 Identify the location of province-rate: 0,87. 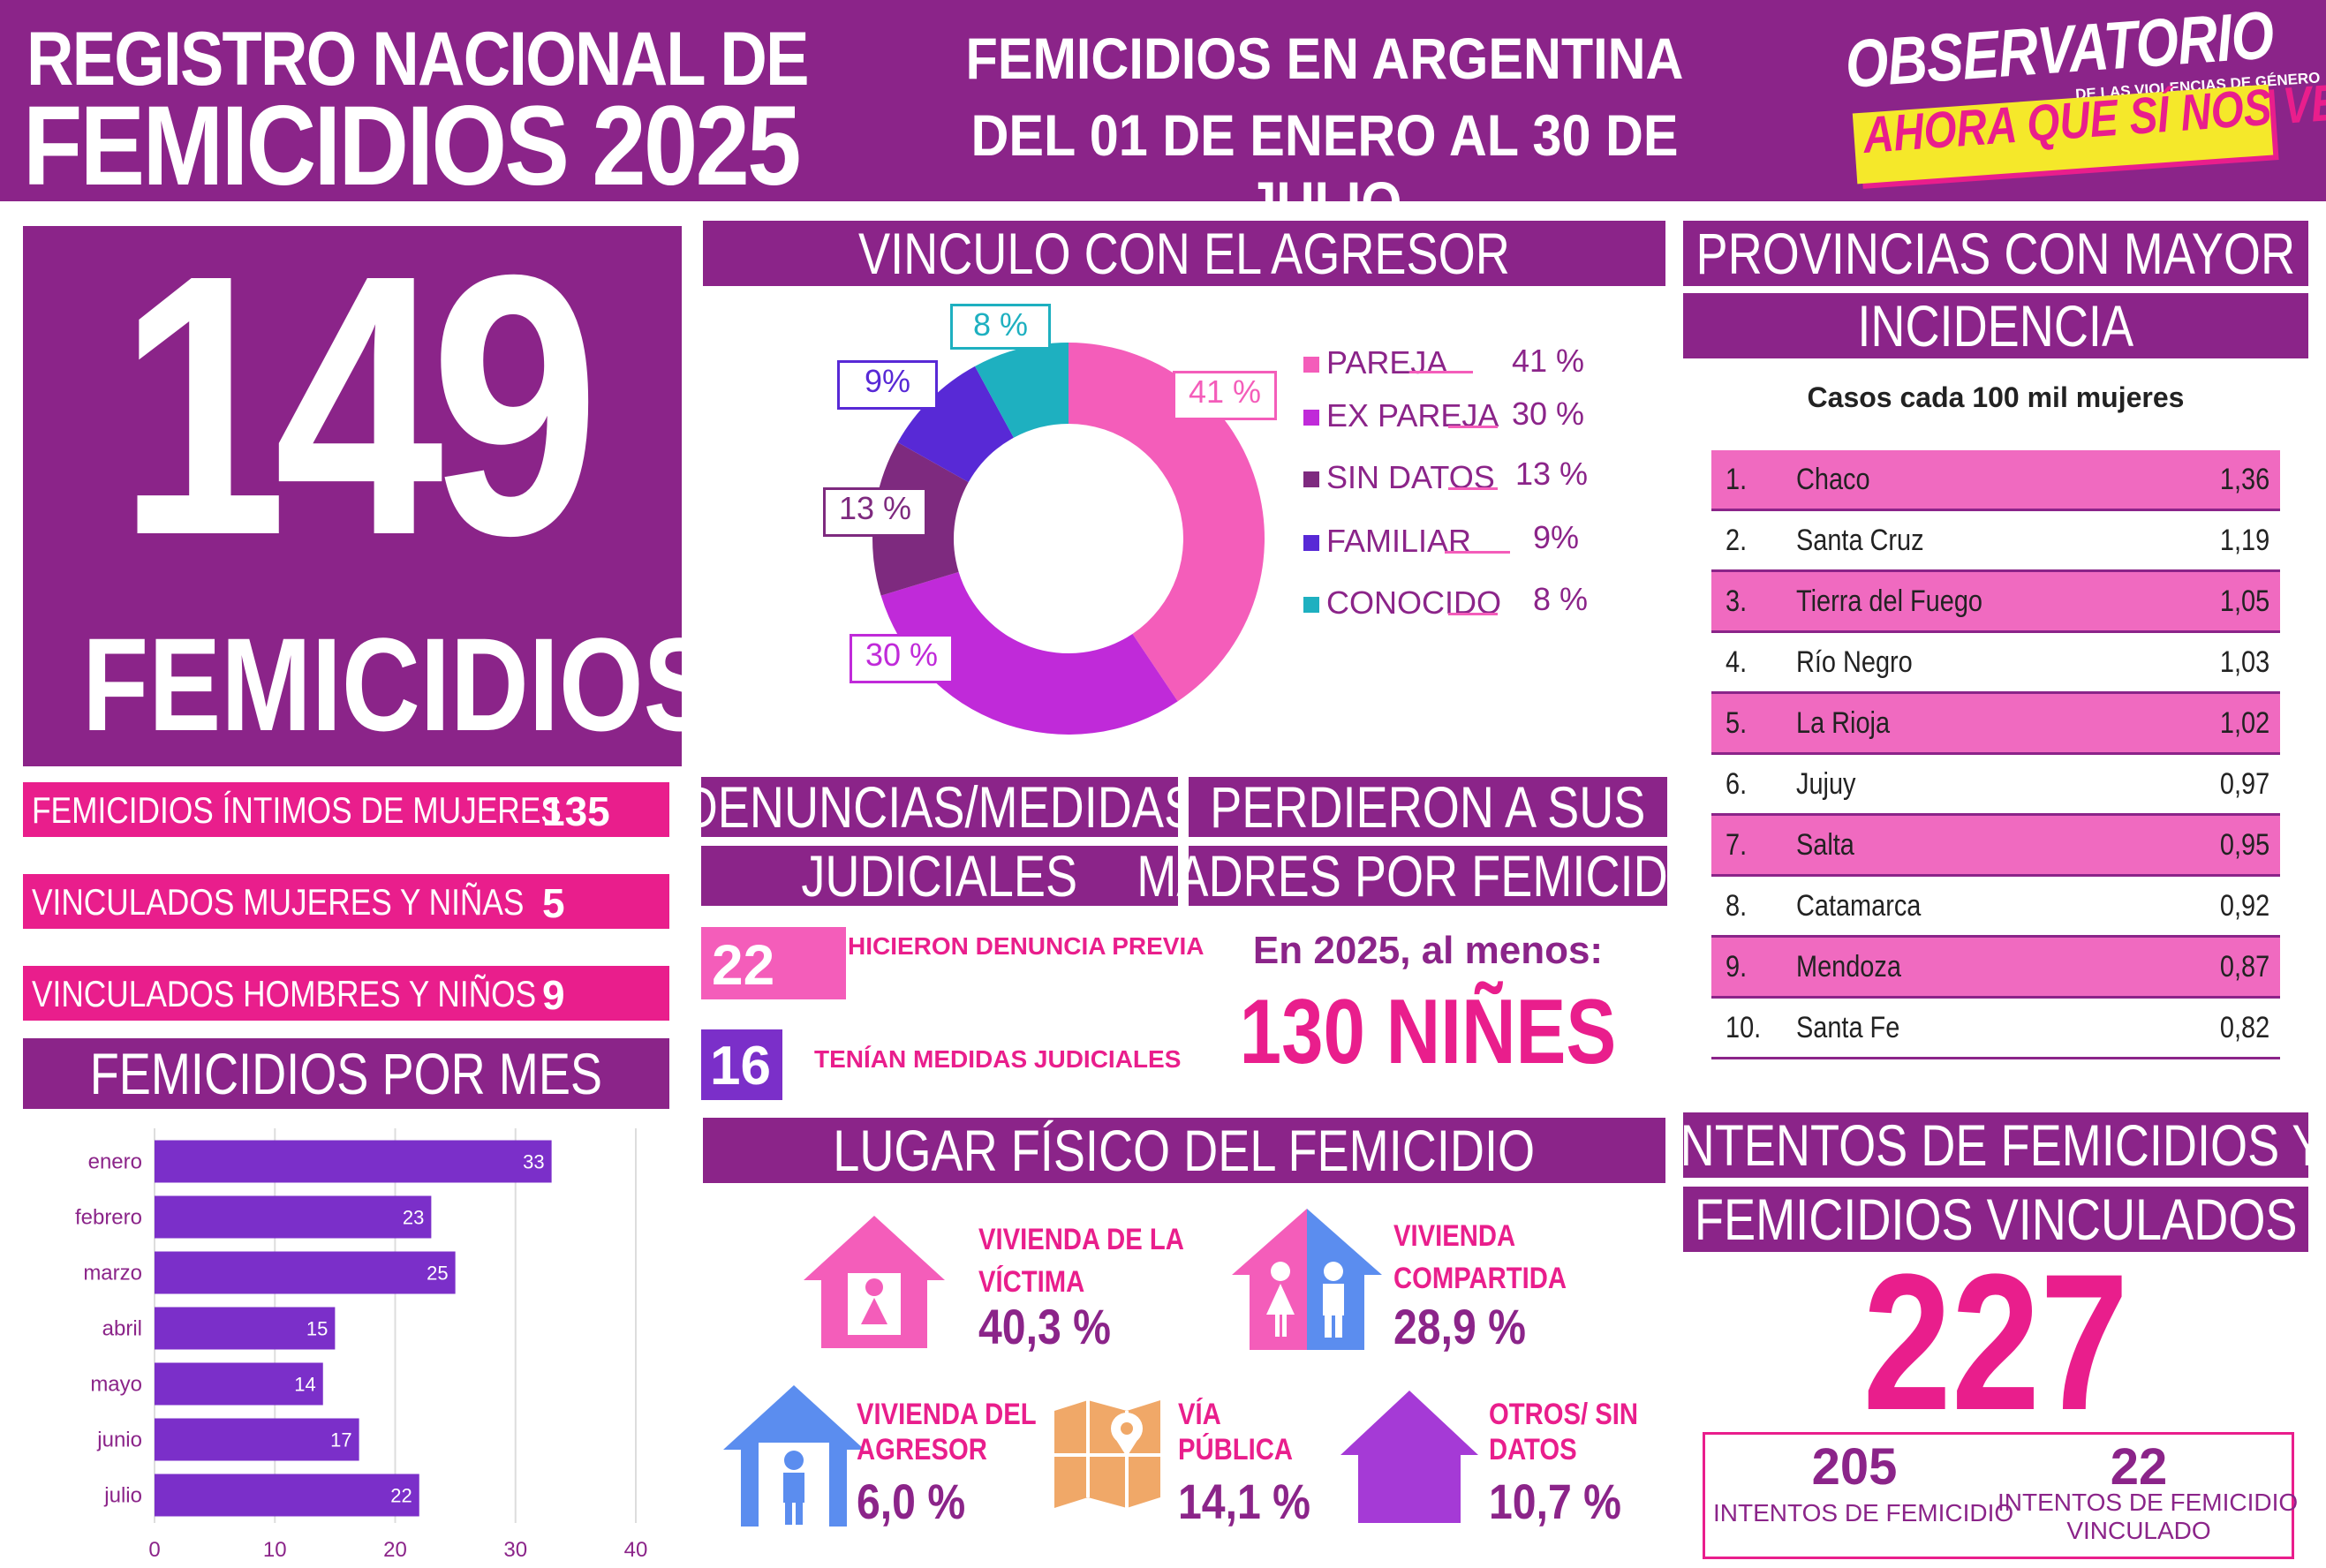
(2244, 967).